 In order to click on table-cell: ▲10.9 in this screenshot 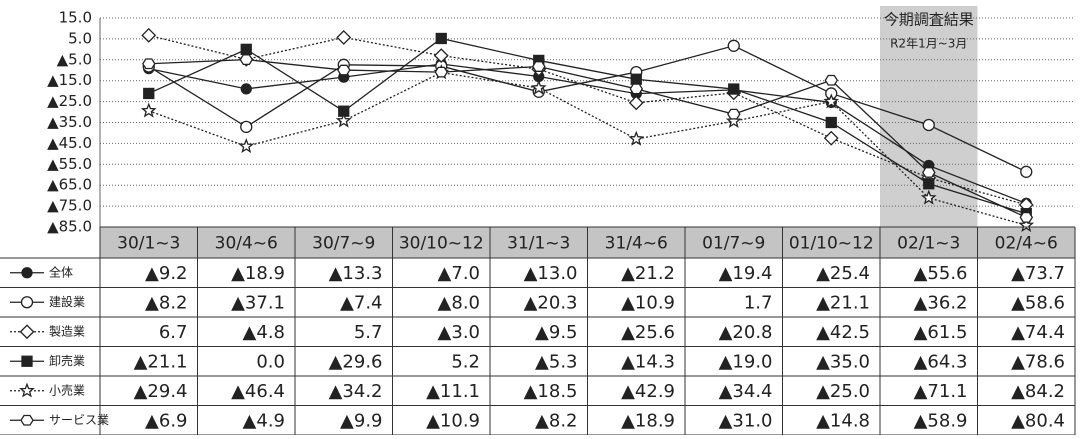, I will do `click(453, 420)`.